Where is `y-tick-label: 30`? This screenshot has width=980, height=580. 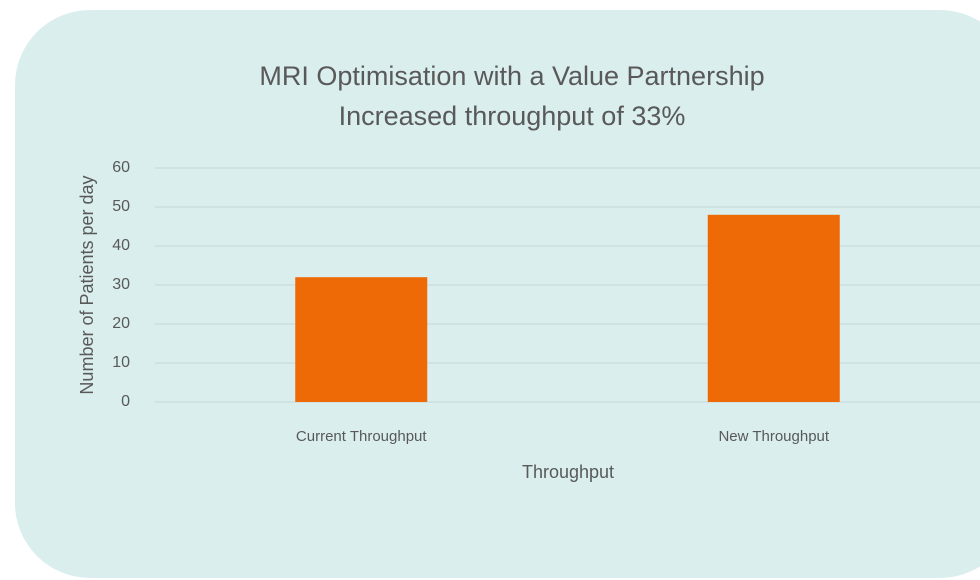
y-tick-label: 30 is located at coordinates (121, 284).